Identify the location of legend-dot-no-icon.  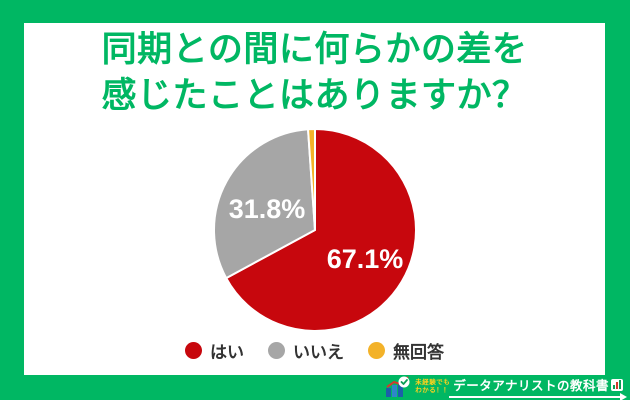
(276, 350).